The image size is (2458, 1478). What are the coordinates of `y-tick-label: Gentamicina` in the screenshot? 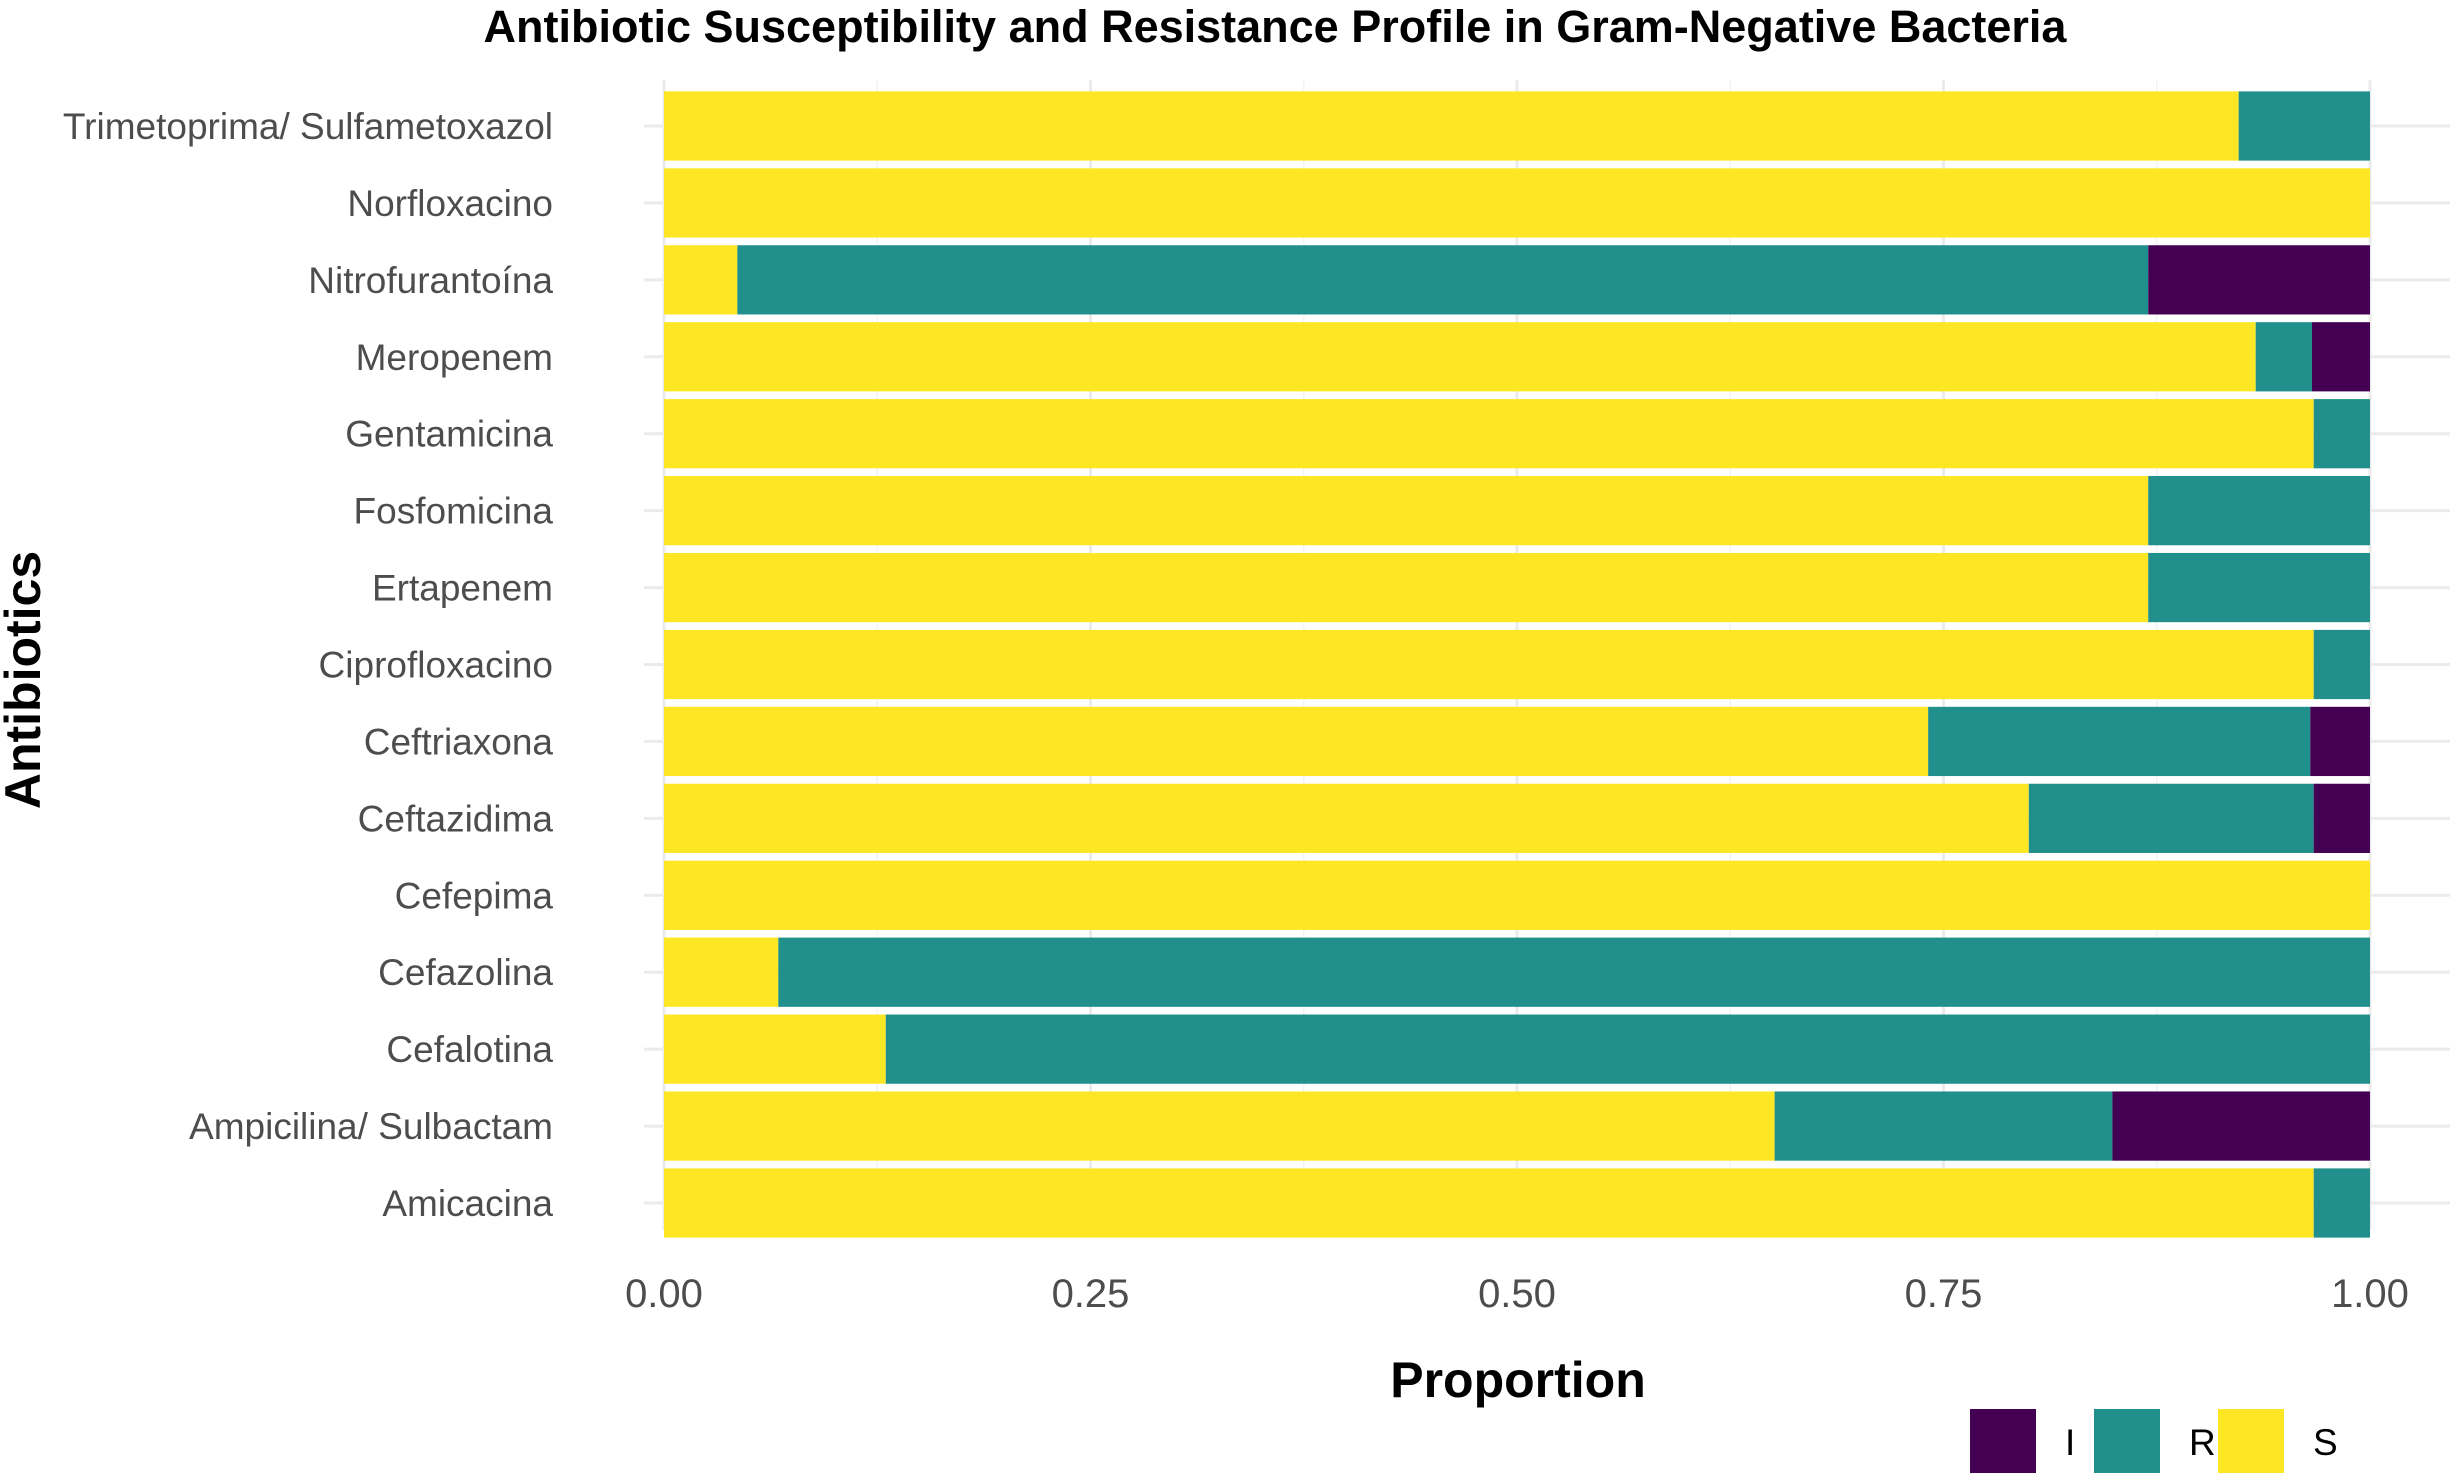 It's located at (449, 434).